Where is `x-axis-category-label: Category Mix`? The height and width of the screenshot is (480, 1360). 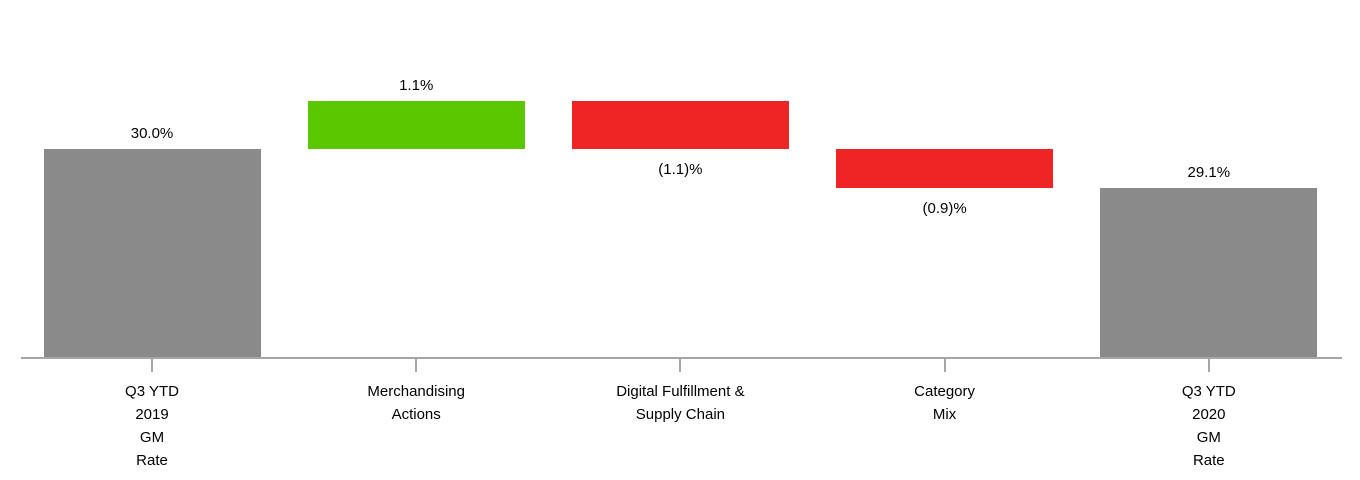 x-axis-category-label: Category Mix is located at coordinates (944, 403).